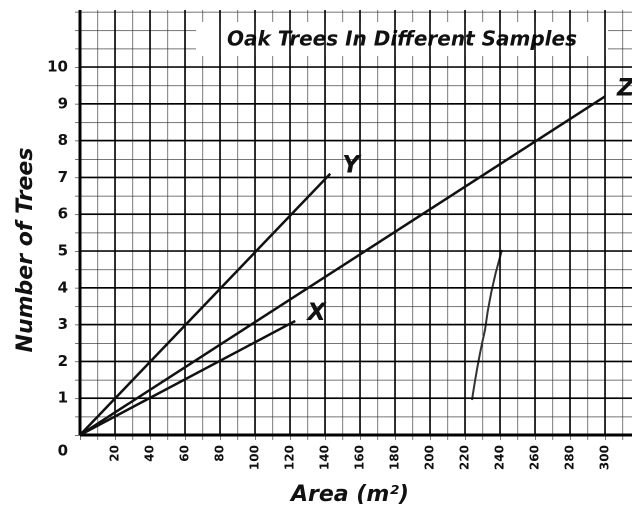 This screenshot has height=513, width=632. What do you see at coordinates (63, 251) in the screenshot?
I see `y-tick-label: 5` at bounding box center [63, 251].